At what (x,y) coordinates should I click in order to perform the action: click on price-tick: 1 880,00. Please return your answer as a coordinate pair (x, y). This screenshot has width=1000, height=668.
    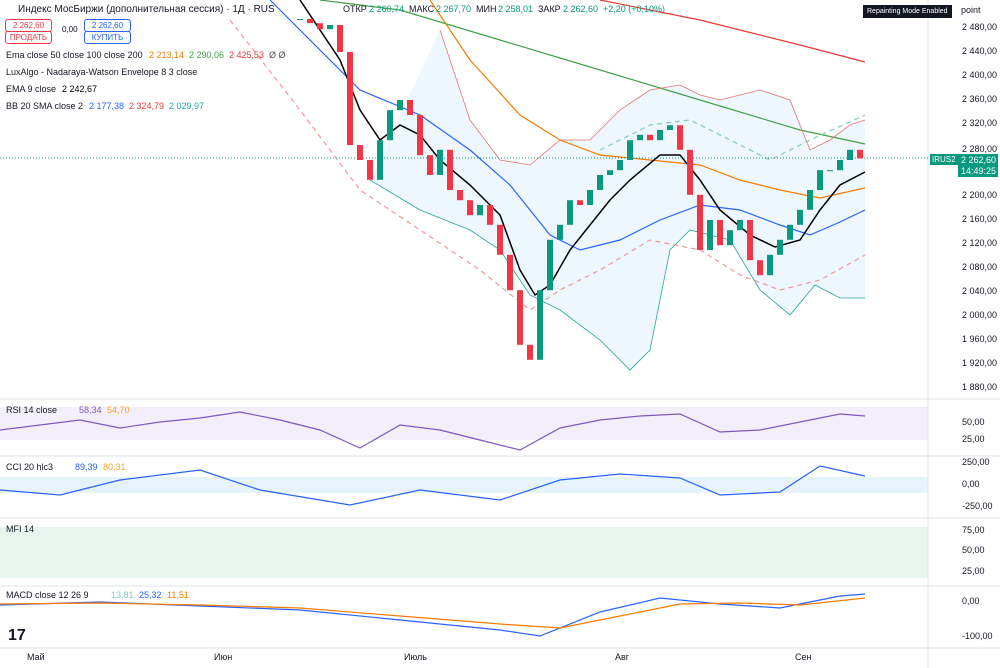
    Looking at the image, I should click on (980, 387).